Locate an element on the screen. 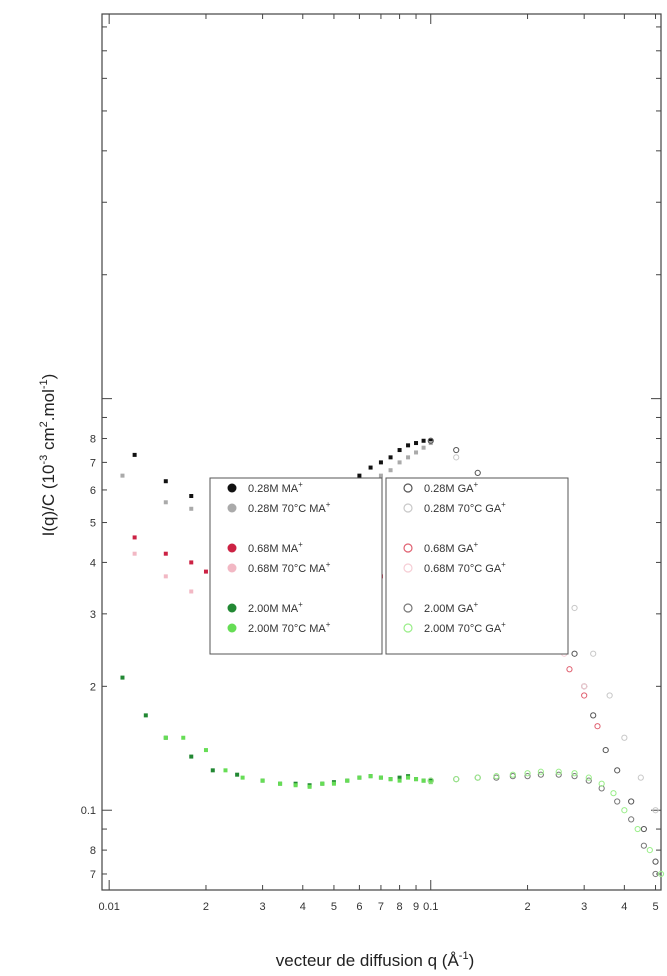 The height and width of the screenshot is (976, 667). y-tick-label: 2 is located at coordinates (93, 687).